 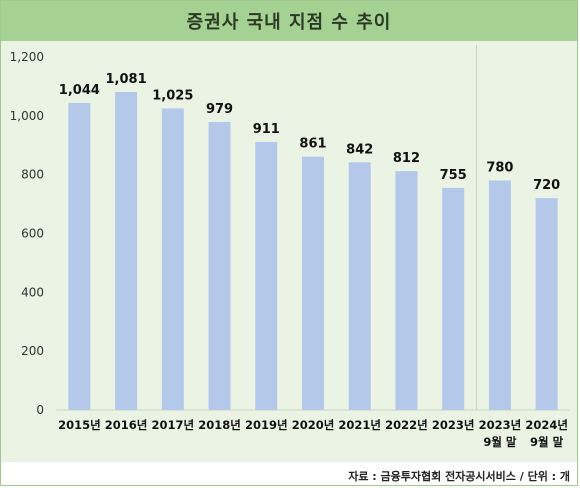 I want to click on x-tick-label: 2024년, so click(x=546, y=425).